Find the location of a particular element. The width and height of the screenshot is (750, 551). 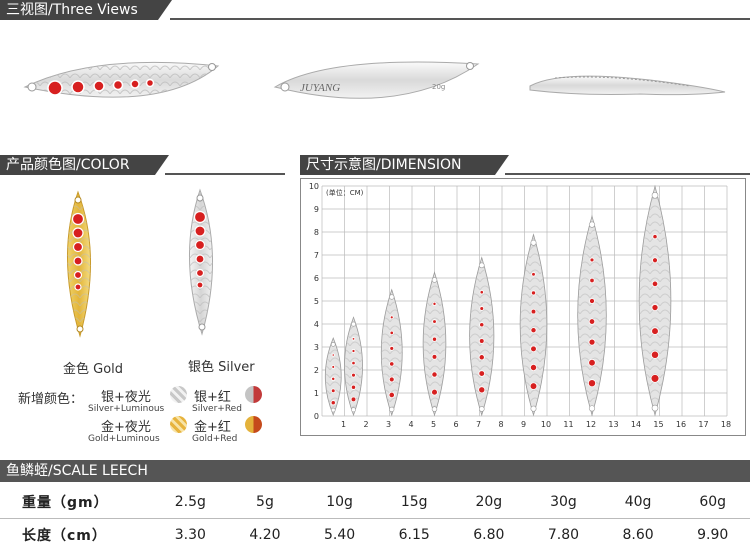

unit-label: (单位：CM) is located at coordinates (345, 192).